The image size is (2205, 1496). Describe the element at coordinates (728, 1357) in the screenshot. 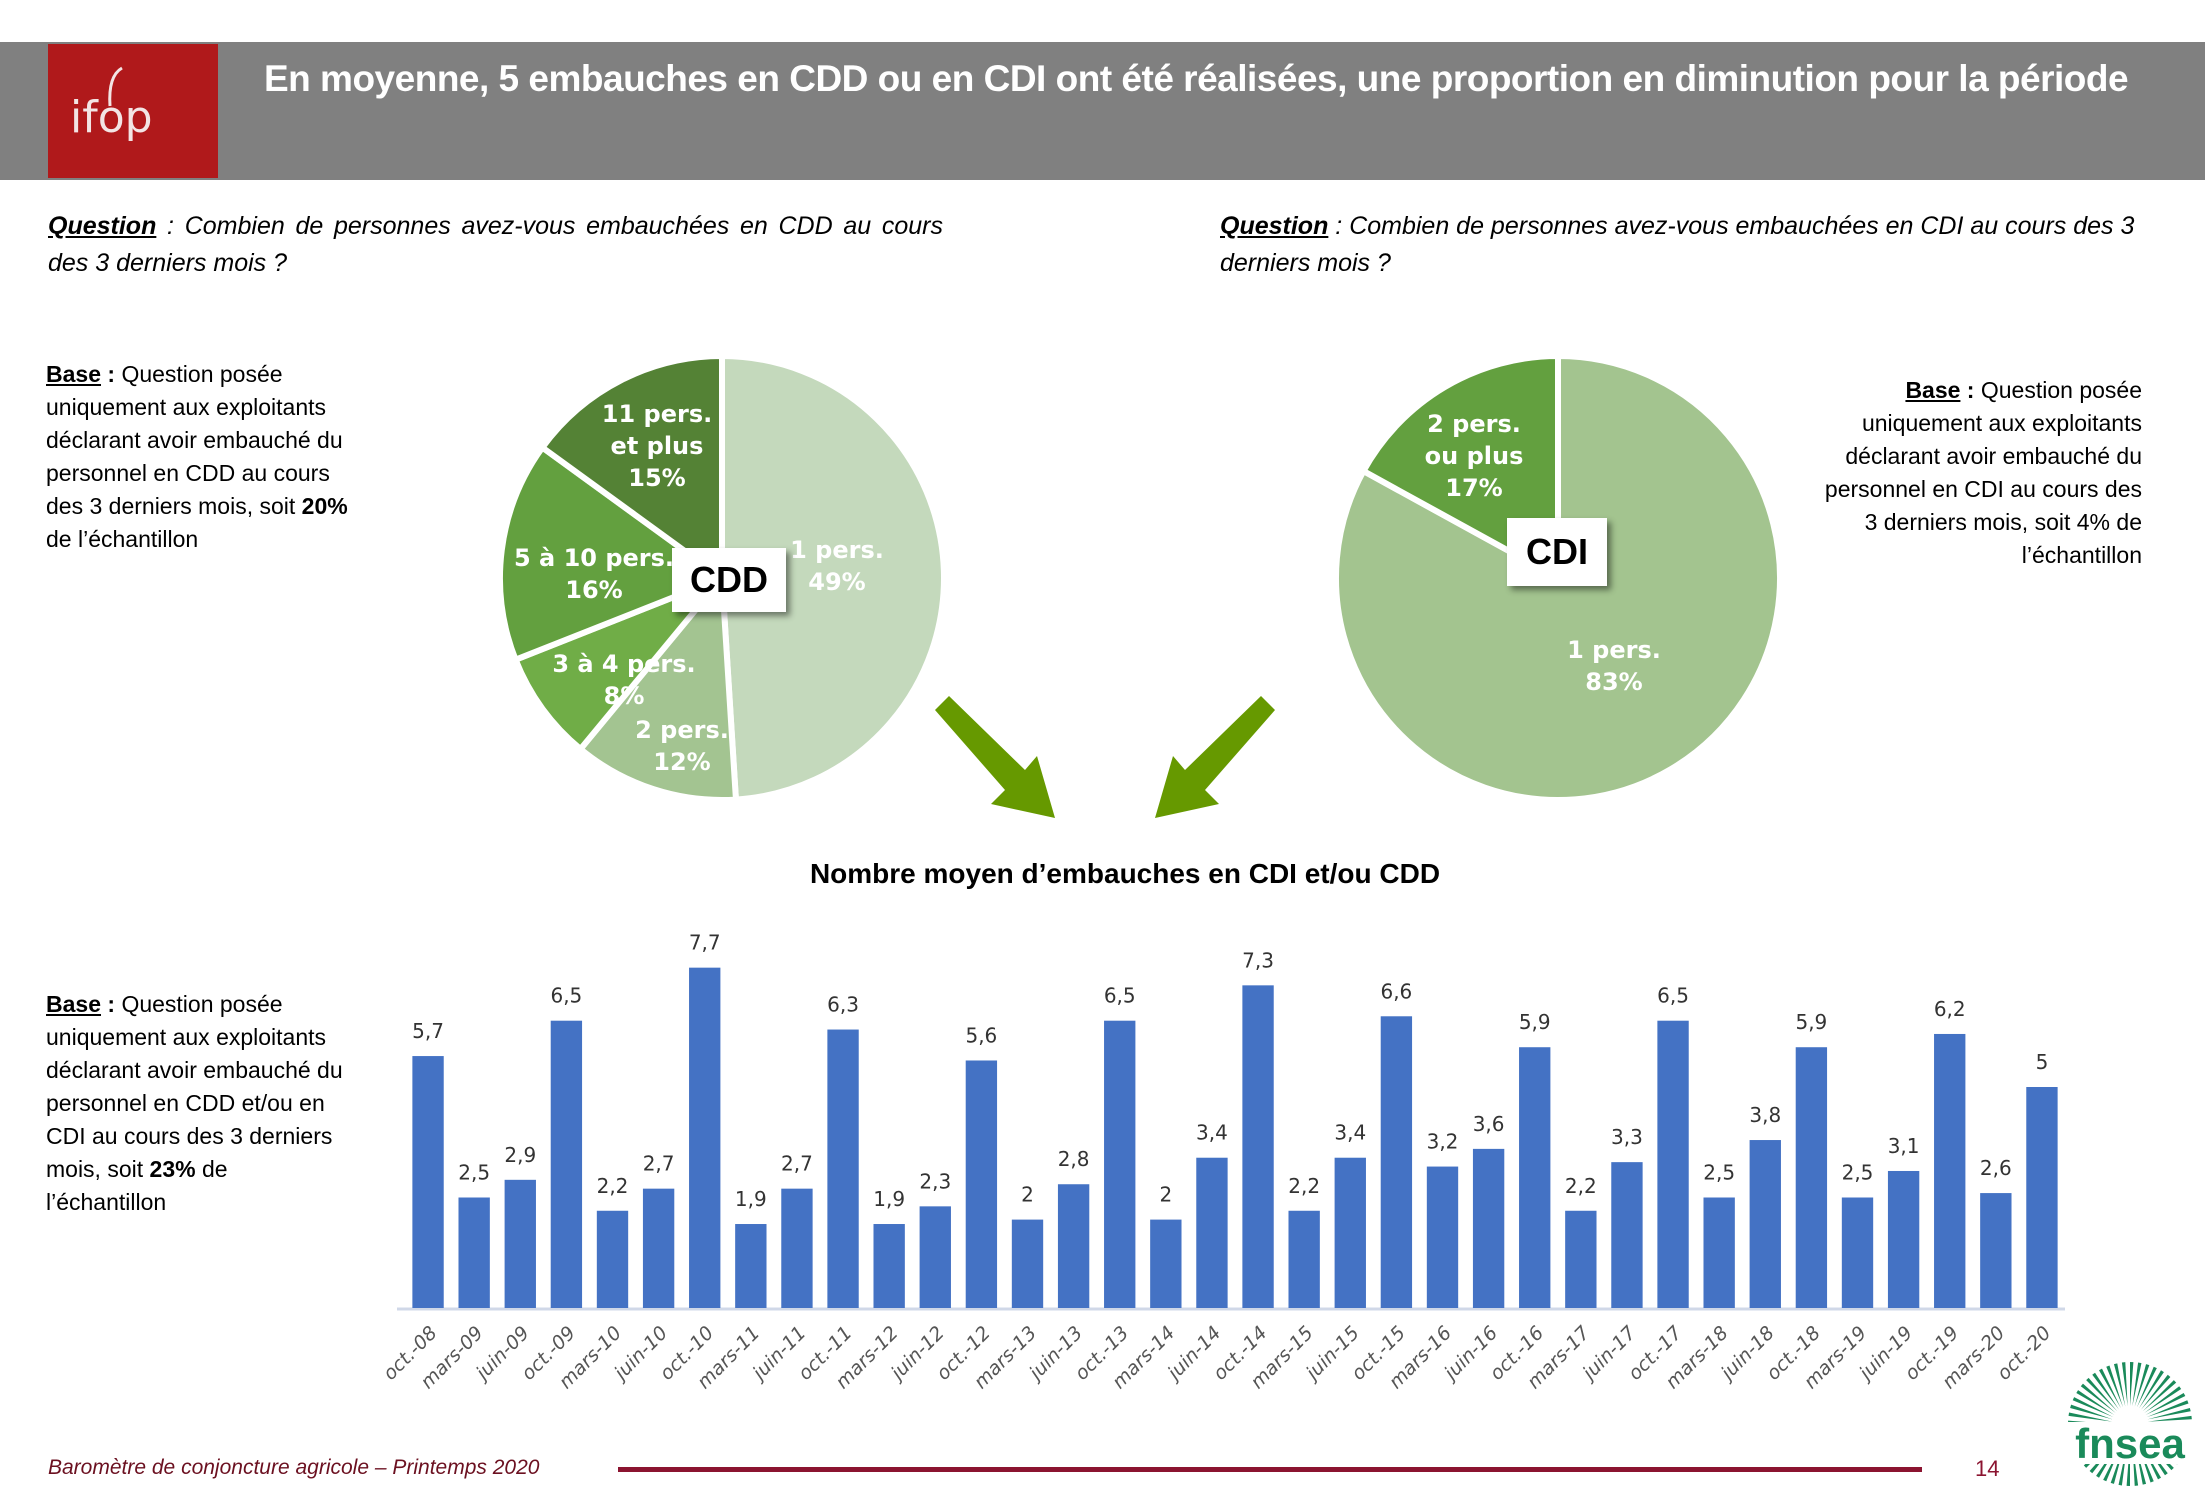

I see `x-tick-label: mars-11` at that location.